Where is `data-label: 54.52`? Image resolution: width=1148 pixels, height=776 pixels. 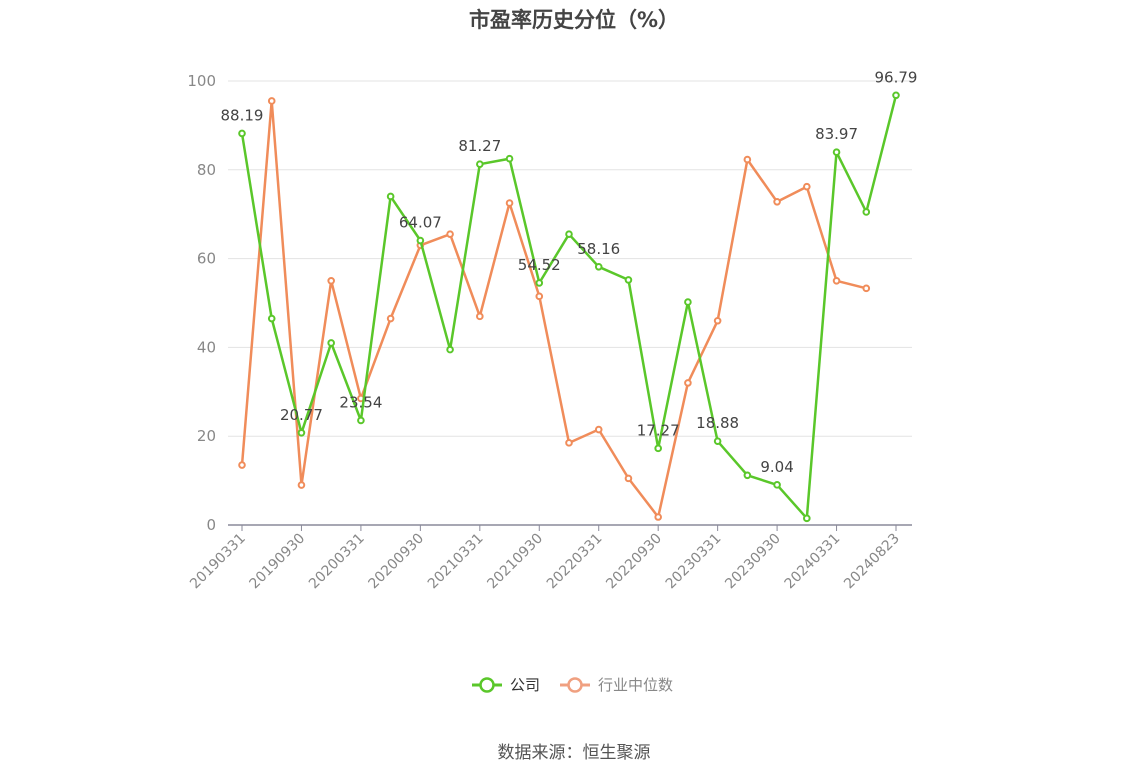
data-label: 54.52 is located at coordinates (539, 265).